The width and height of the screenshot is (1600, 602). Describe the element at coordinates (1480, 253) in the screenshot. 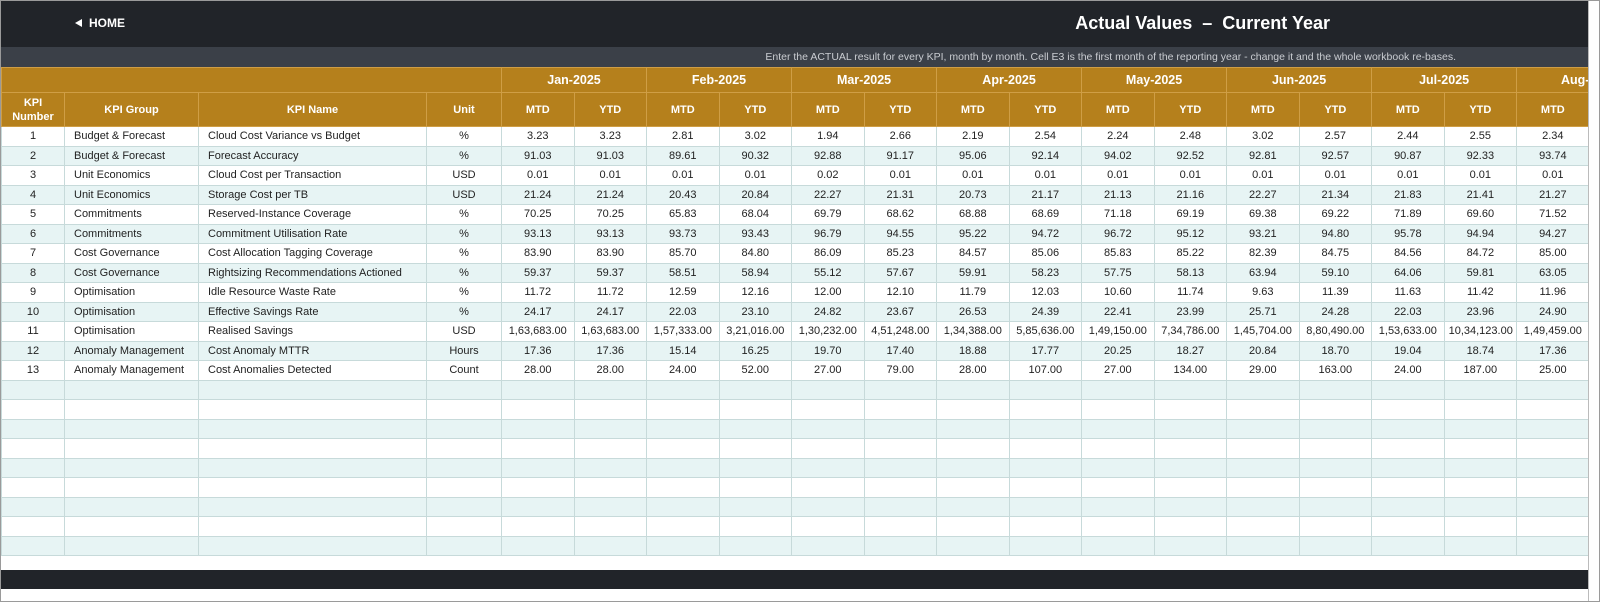

I see `cell: 84.72` at that location.